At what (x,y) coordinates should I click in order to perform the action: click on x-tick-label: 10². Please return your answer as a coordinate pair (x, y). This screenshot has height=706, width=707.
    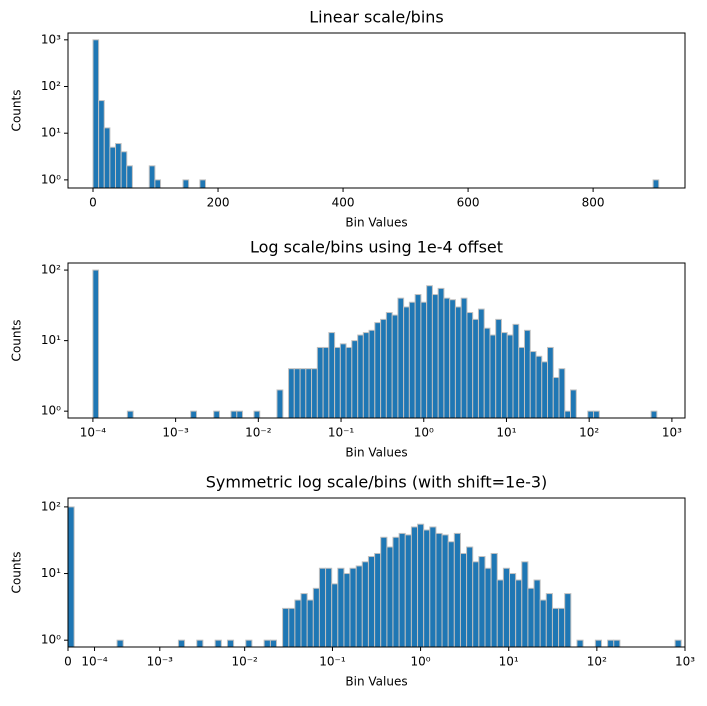
    Looking at the image, I should click on (589, 433).